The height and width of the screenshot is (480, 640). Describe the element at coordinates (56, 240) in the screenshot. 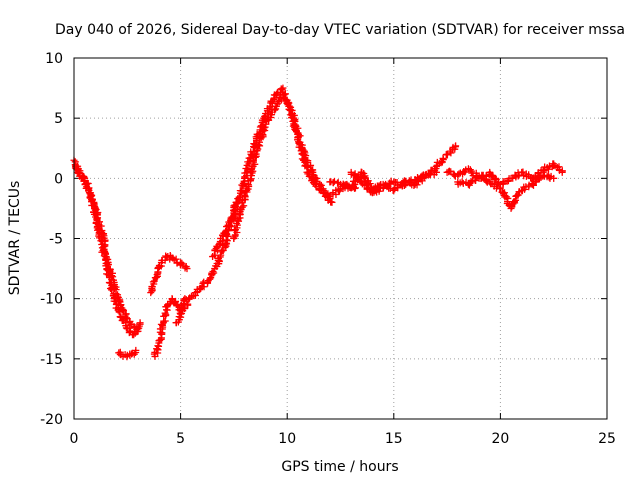

I see `y-tick-label: -5` at that location.